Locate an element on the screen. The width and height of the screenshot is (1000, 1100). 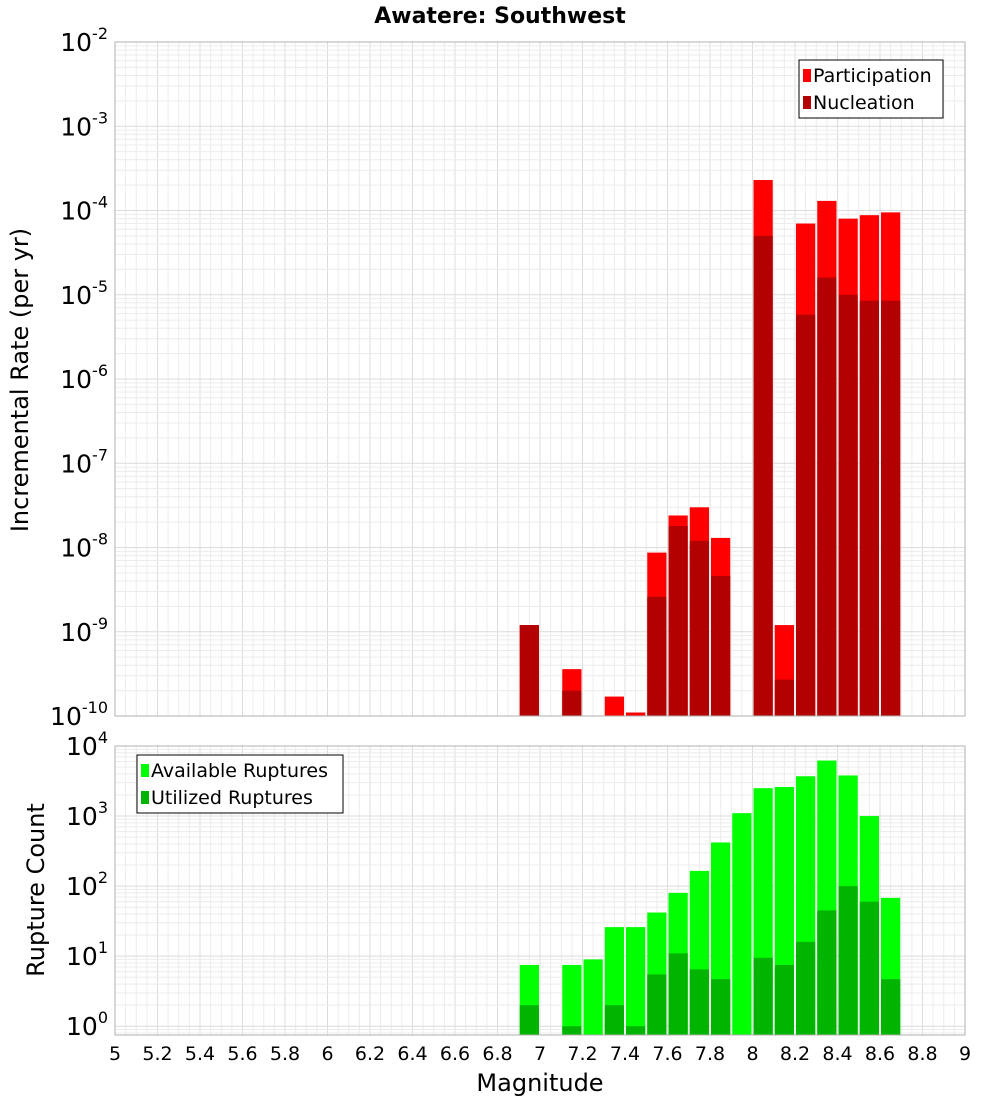
legend-label: Nucleation is located at coordinates (864, 103).